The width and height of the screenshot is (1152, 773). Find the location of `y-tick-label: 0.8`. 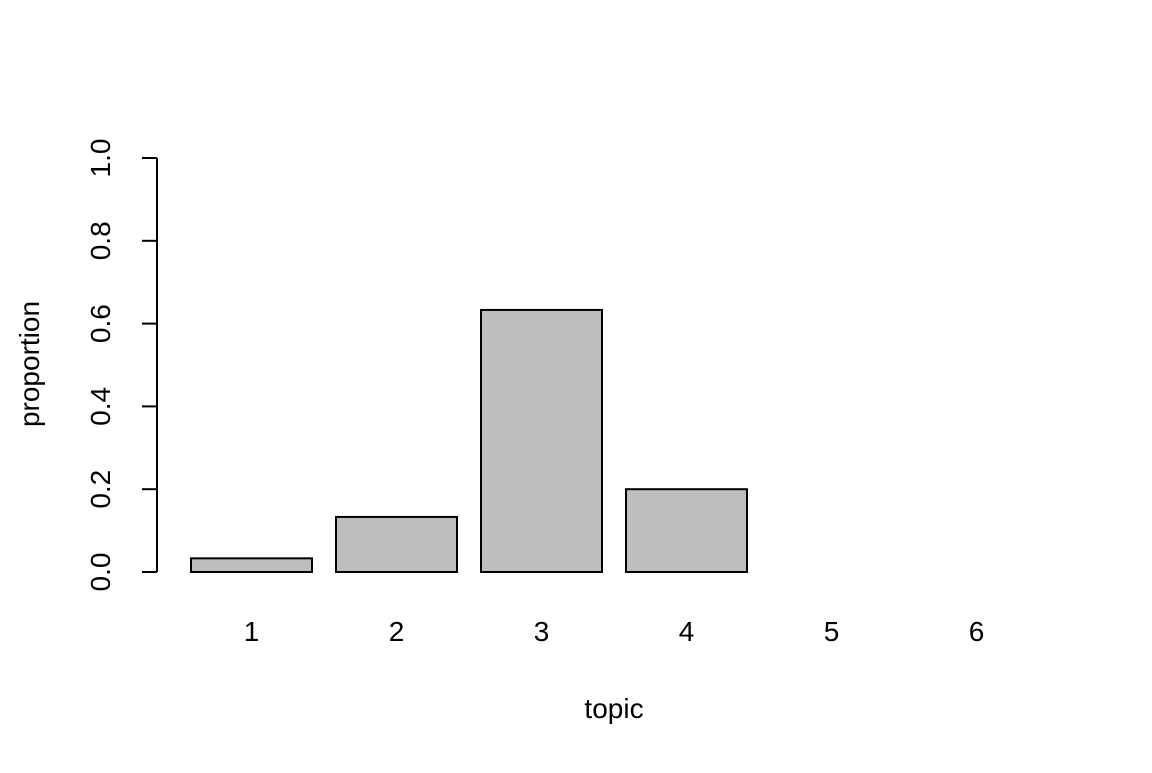

y-tick-label: 0.8 is located at coordinates (100, 240).